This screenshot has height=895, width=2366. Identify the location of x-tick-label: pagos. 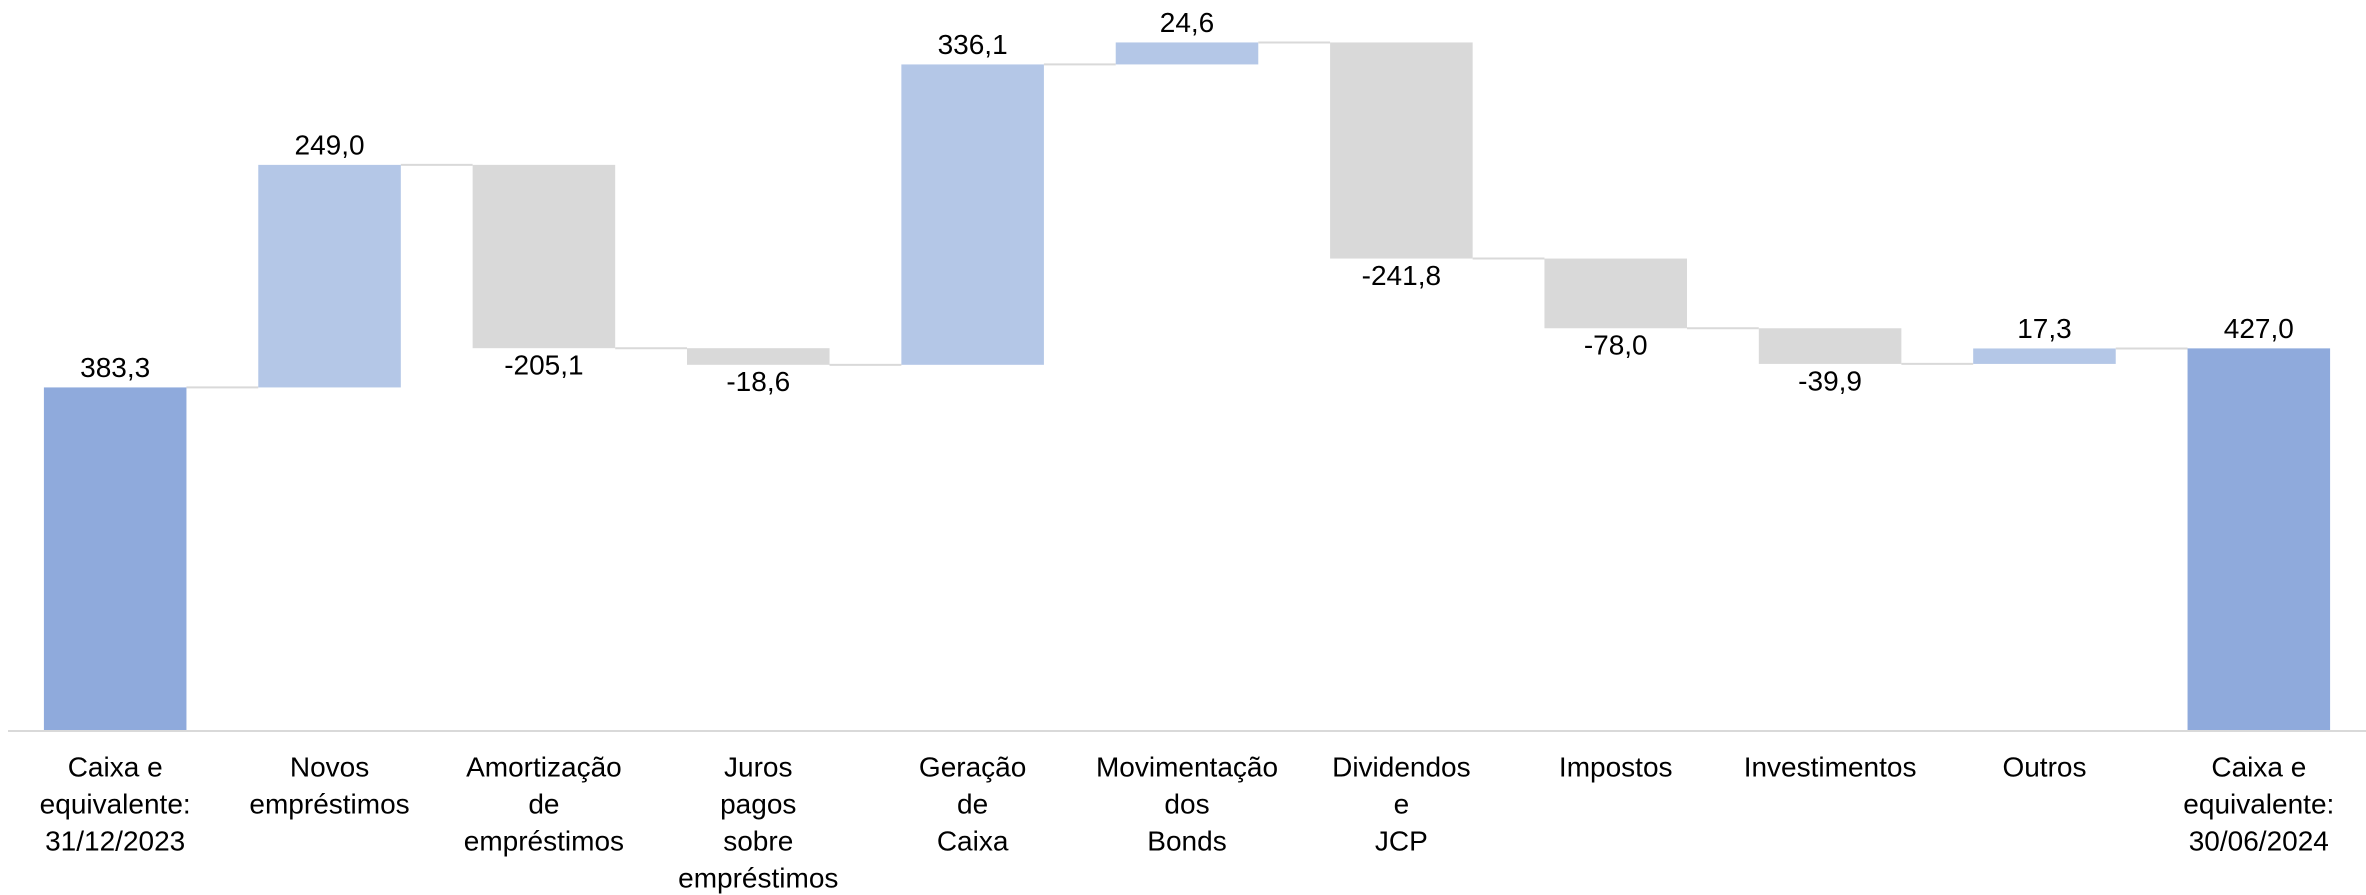
(758, 803).